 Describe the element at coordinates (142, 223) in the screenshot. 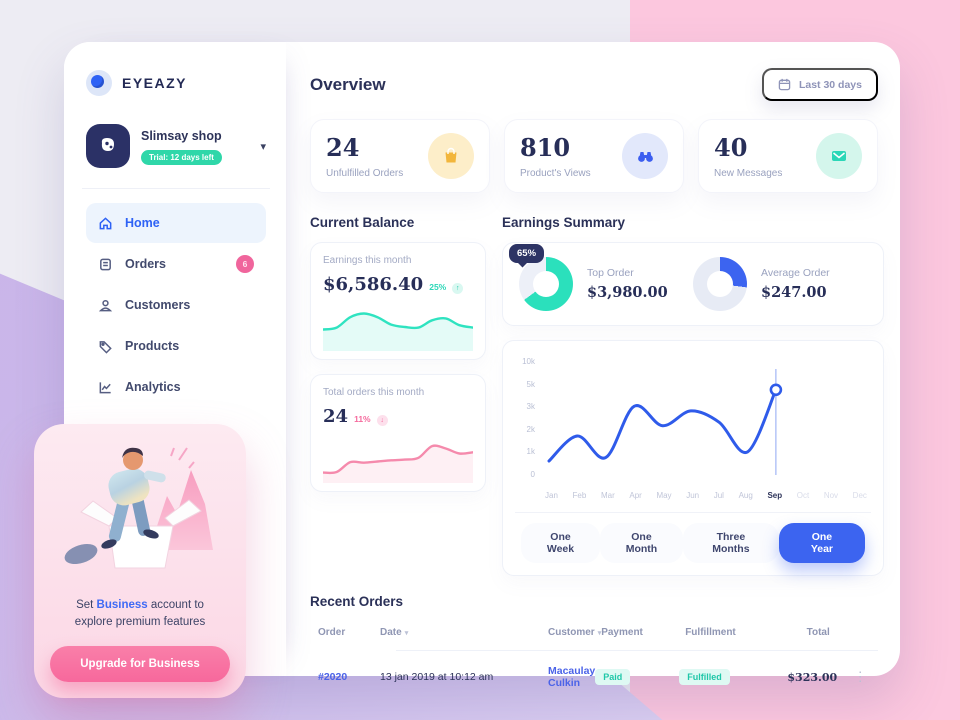

I see `sidebar-item-label: Home` at that location.